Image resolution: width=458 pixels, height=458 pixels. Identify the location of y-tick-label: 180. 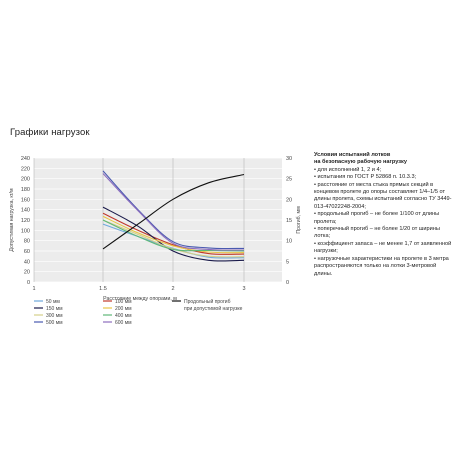
(25, 190).